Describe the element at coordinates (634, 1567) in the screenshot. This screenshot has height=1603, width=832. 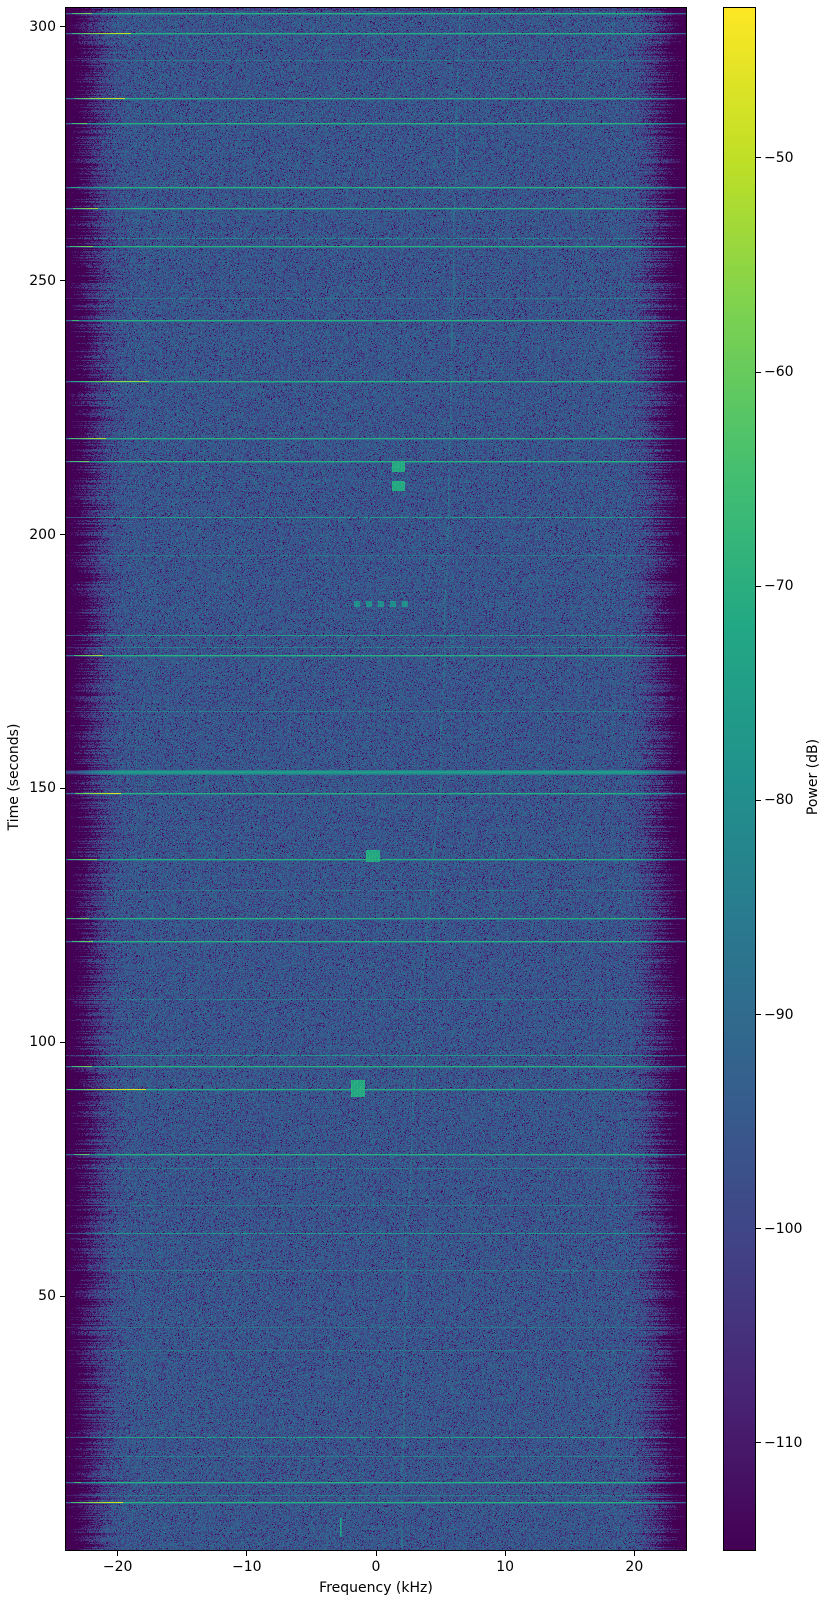
I see `x-tick-label-20: 20` at that location.